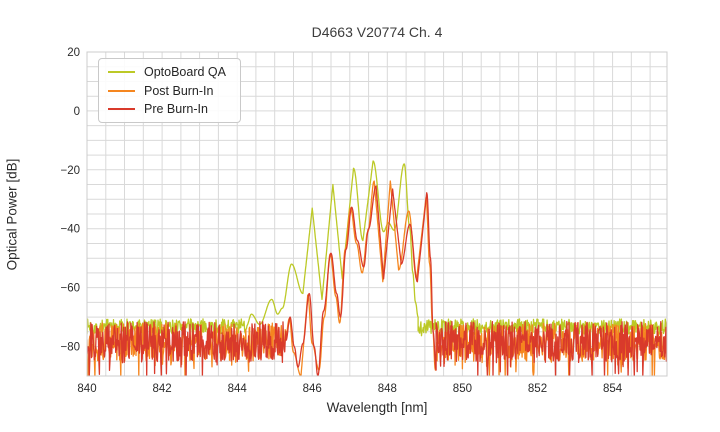 This screenshot has width=720, height=432. Describe the element at coordinates (70, 171) in the screenshot. I see `y-tick-label--20: −20` at that location.